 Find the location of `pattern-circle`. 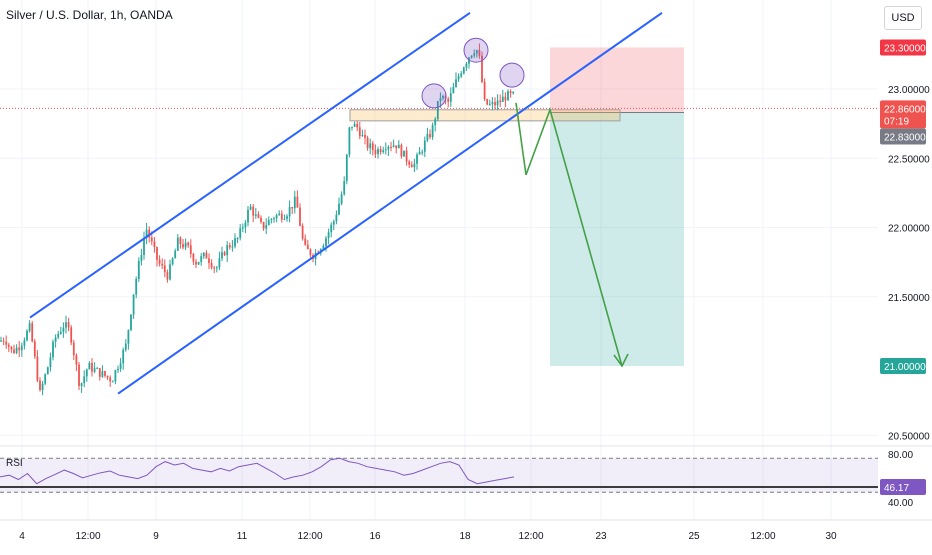

pattern-circle is located at coordinates (434, 96).